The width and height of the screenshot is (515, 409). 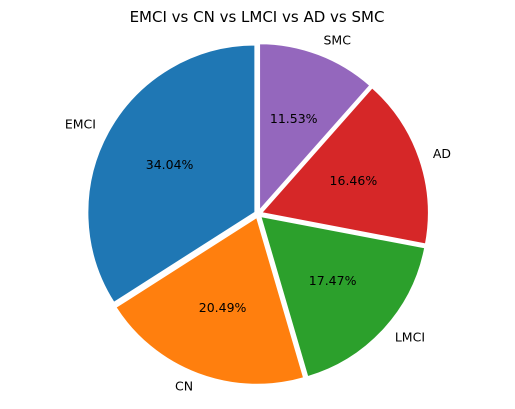 I want to click on pie-slice-smc, so click(x=315, y=128).